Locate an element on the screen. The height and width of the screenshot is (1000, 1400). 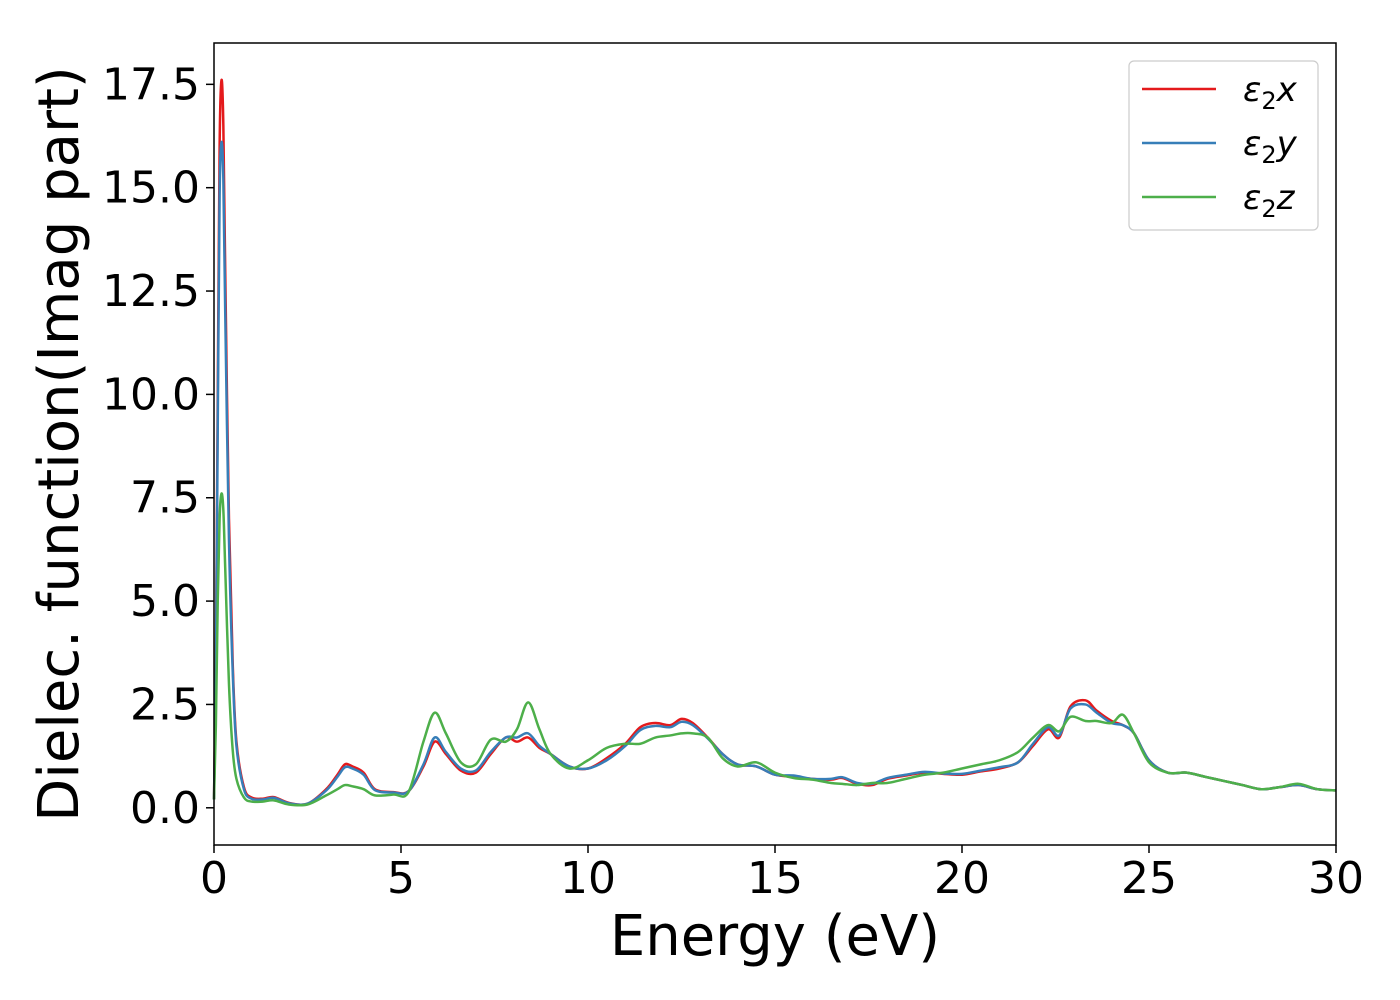
x-tick-label: 15 is located at coordinates (775, 878).